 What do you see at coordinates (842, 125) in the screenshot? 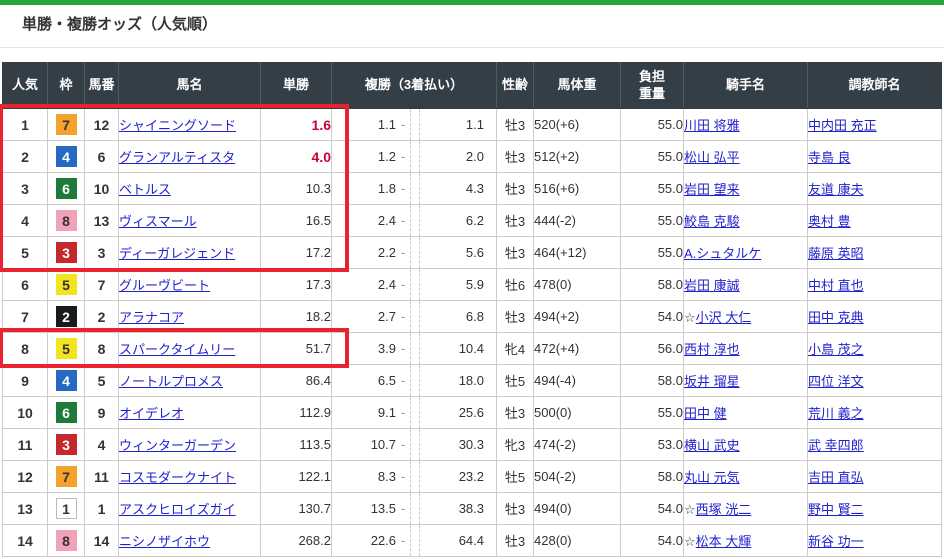
I see `trainer-link: 中内田 充正` at bounding box center [842, 125].